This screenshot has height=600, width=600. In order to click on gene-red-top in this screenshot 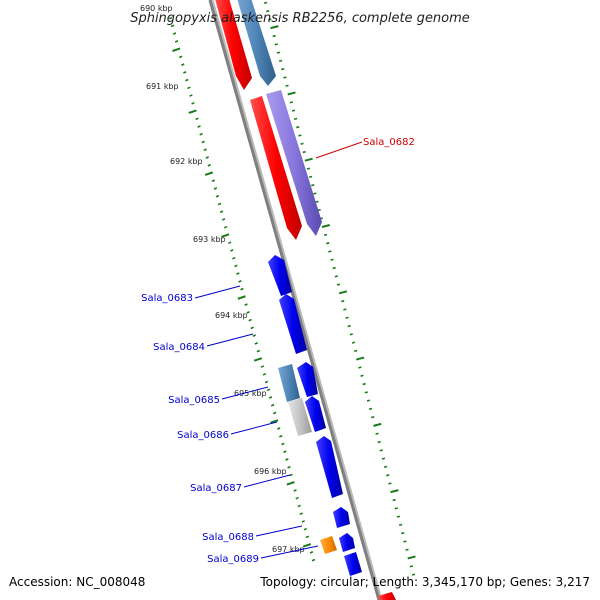, I will do `click(233, 45)`.